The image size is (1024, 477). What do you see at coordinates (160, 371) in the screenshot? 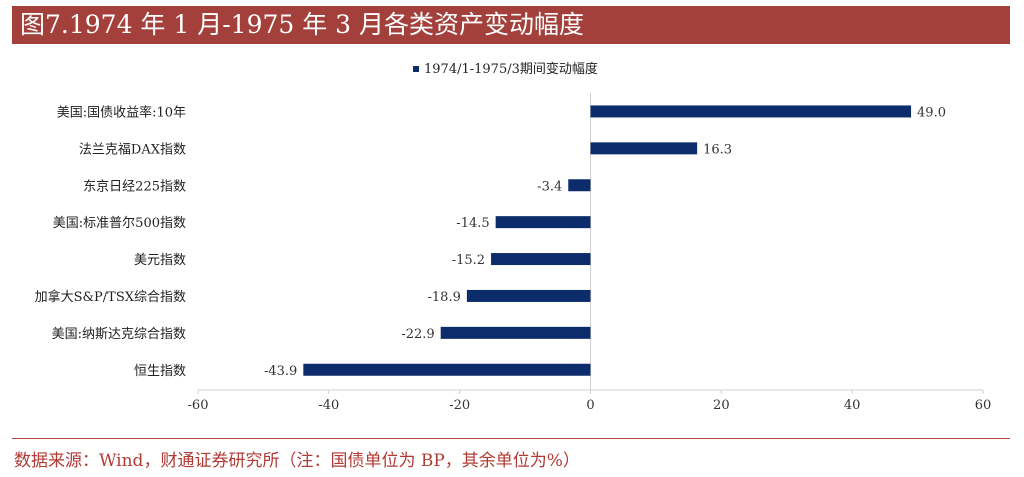
I see `category-label: 恒生指数` at bounding box center [160, 371].